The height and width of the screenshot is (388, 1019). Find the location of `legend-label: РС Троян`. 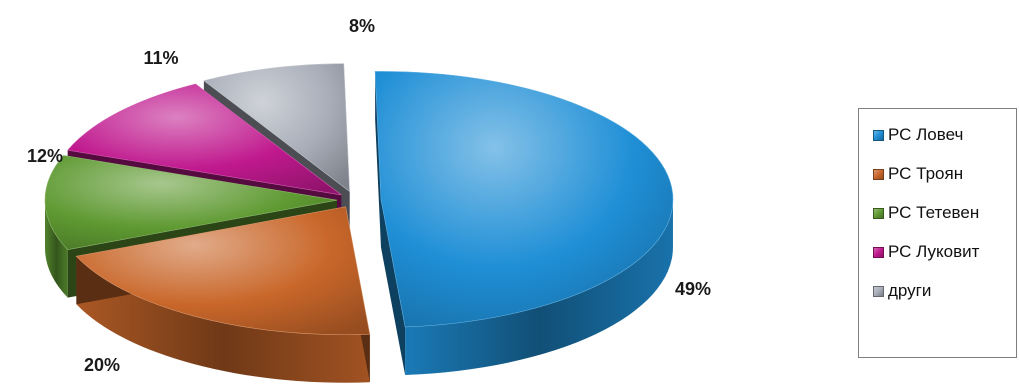

legend-label: РС Троян is located at coordinates (926, 173).